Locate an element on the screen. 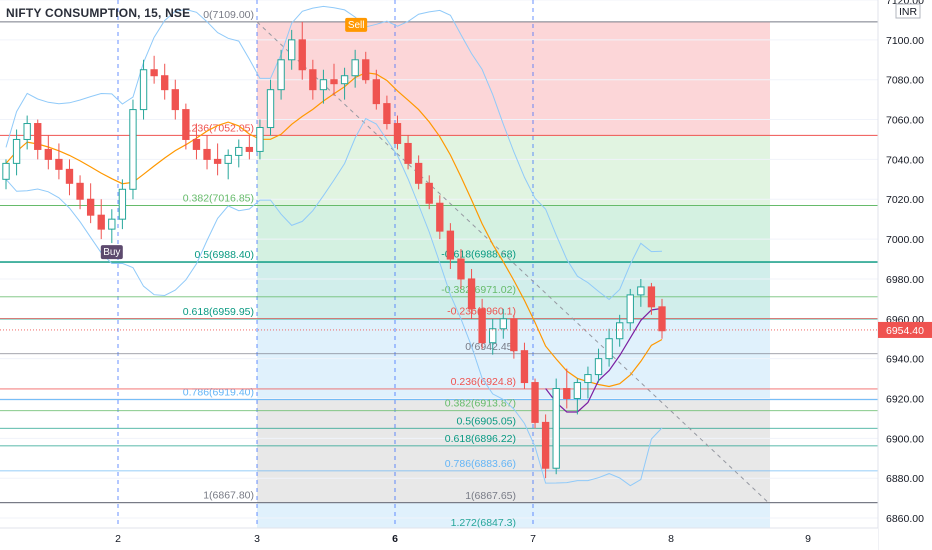 The image size is (932, 550). last-price-tag is located at coordinates (905, 329).